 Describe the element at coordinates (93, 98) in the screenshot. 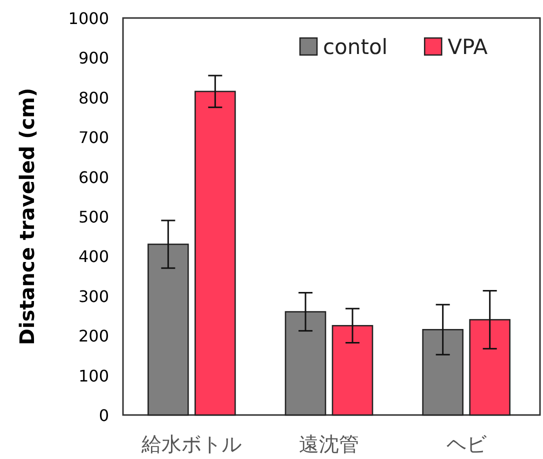

I see `y-tick-label: 800` at that location.